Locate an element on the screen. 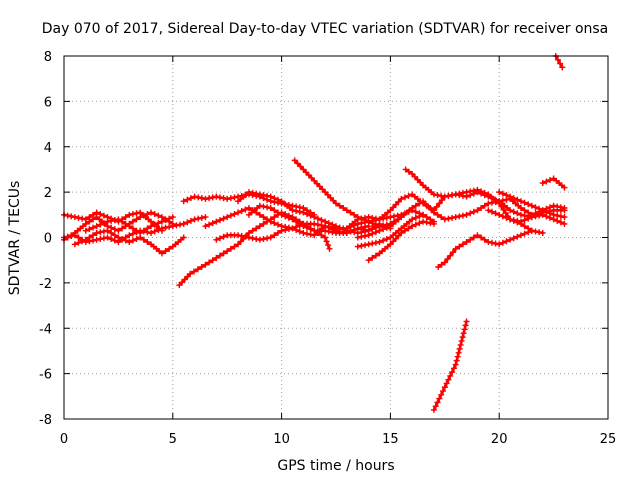  data-series is located at coordinates (309, 212).